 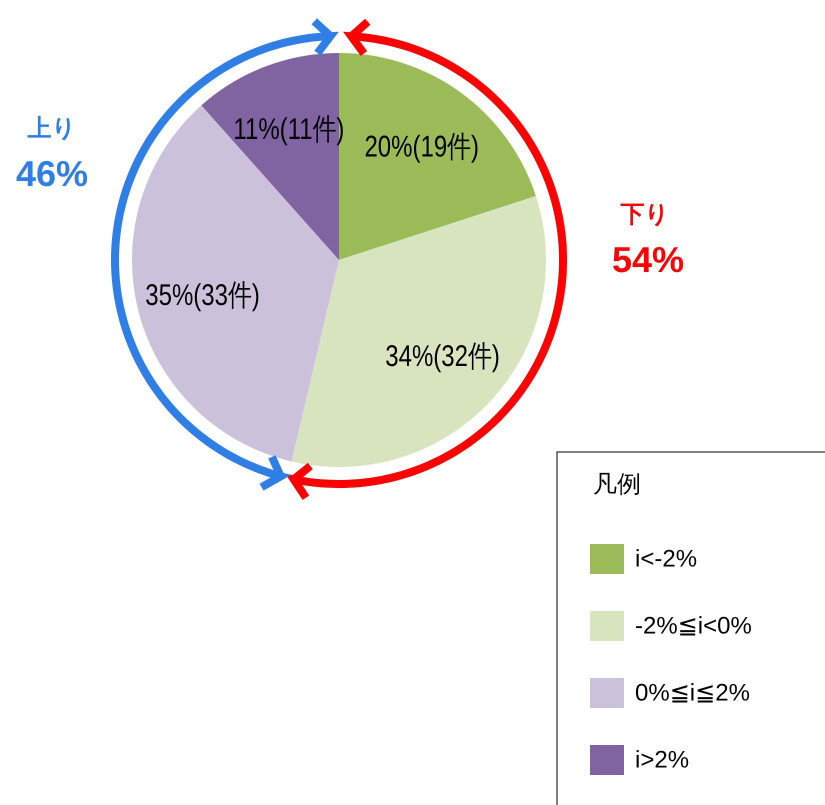 What do you see at coordinates (442, 355) in the screenshot?
I see `data-label: 34%(32件)` at bounding box center [442, 355].